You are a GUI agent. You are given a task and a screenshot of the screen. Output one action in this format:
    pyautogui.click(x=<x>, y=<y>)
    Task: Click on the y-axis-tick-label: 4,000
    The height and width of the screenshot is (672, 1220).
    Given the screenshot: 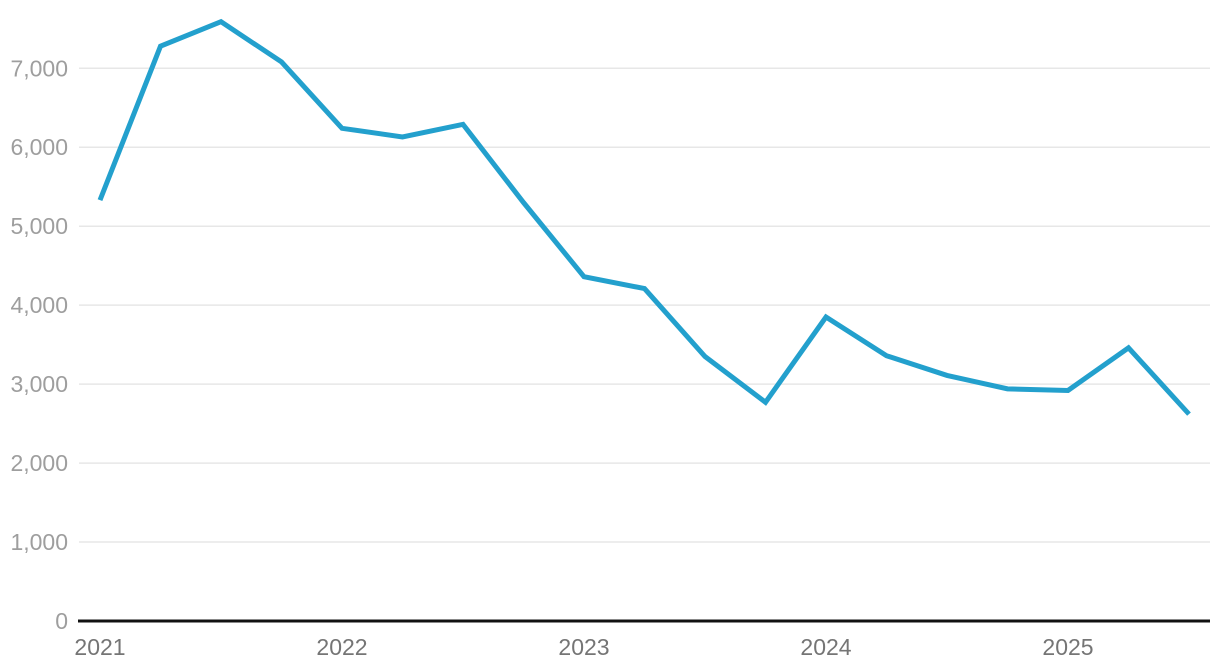 What is the action you would take?
    pyautogui.click(x=39, y=305)
    